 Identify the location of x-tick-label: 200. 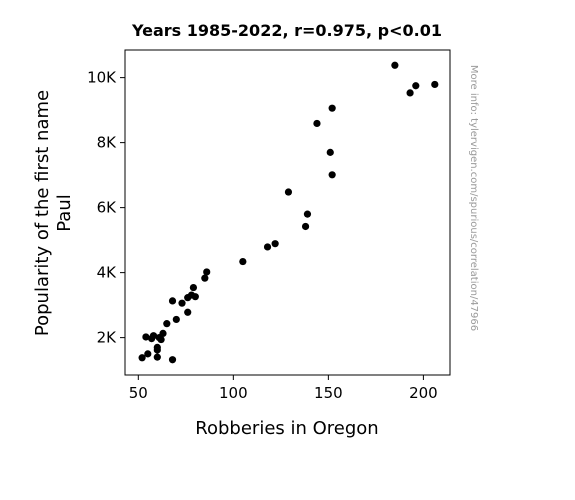
(423, 393).